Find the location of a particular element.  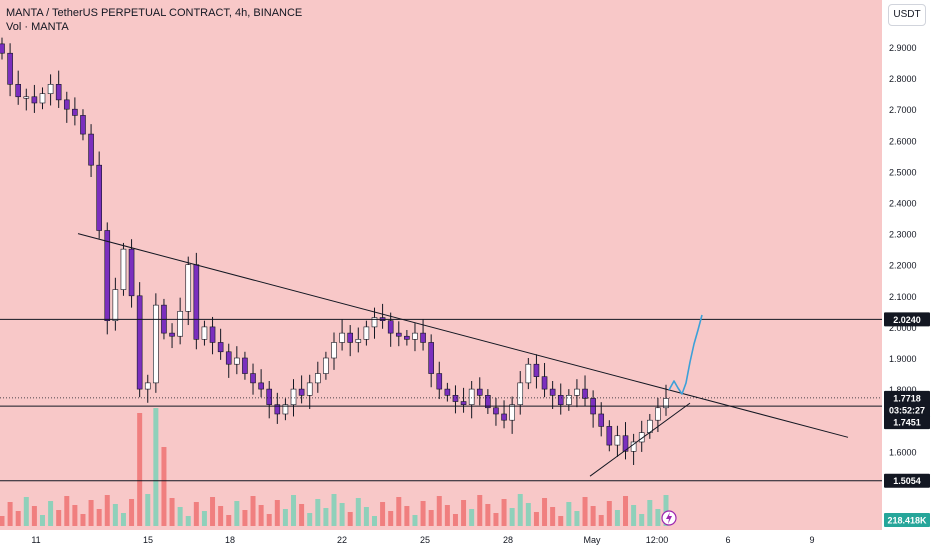

y-tick-label: 2.6000 is located at coordinates (903, 141).